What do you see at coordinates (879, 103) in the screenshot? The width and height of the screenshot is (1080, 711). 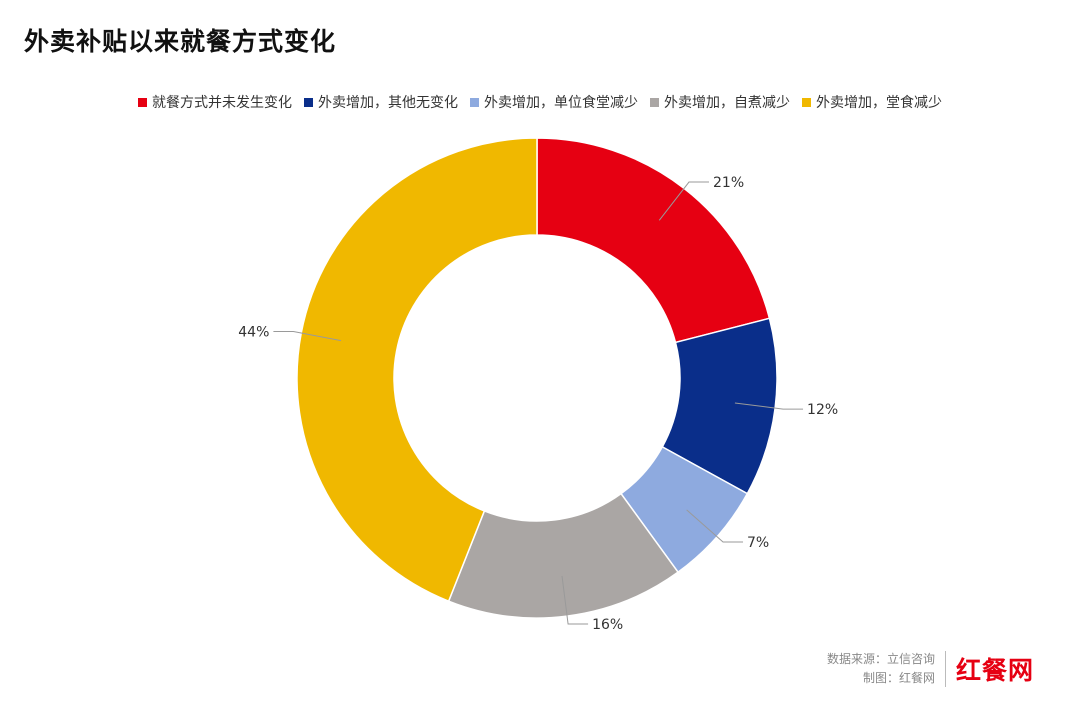 I see `legend-label: 外卖增加，堂食减少` at bounding box center [879, 103].